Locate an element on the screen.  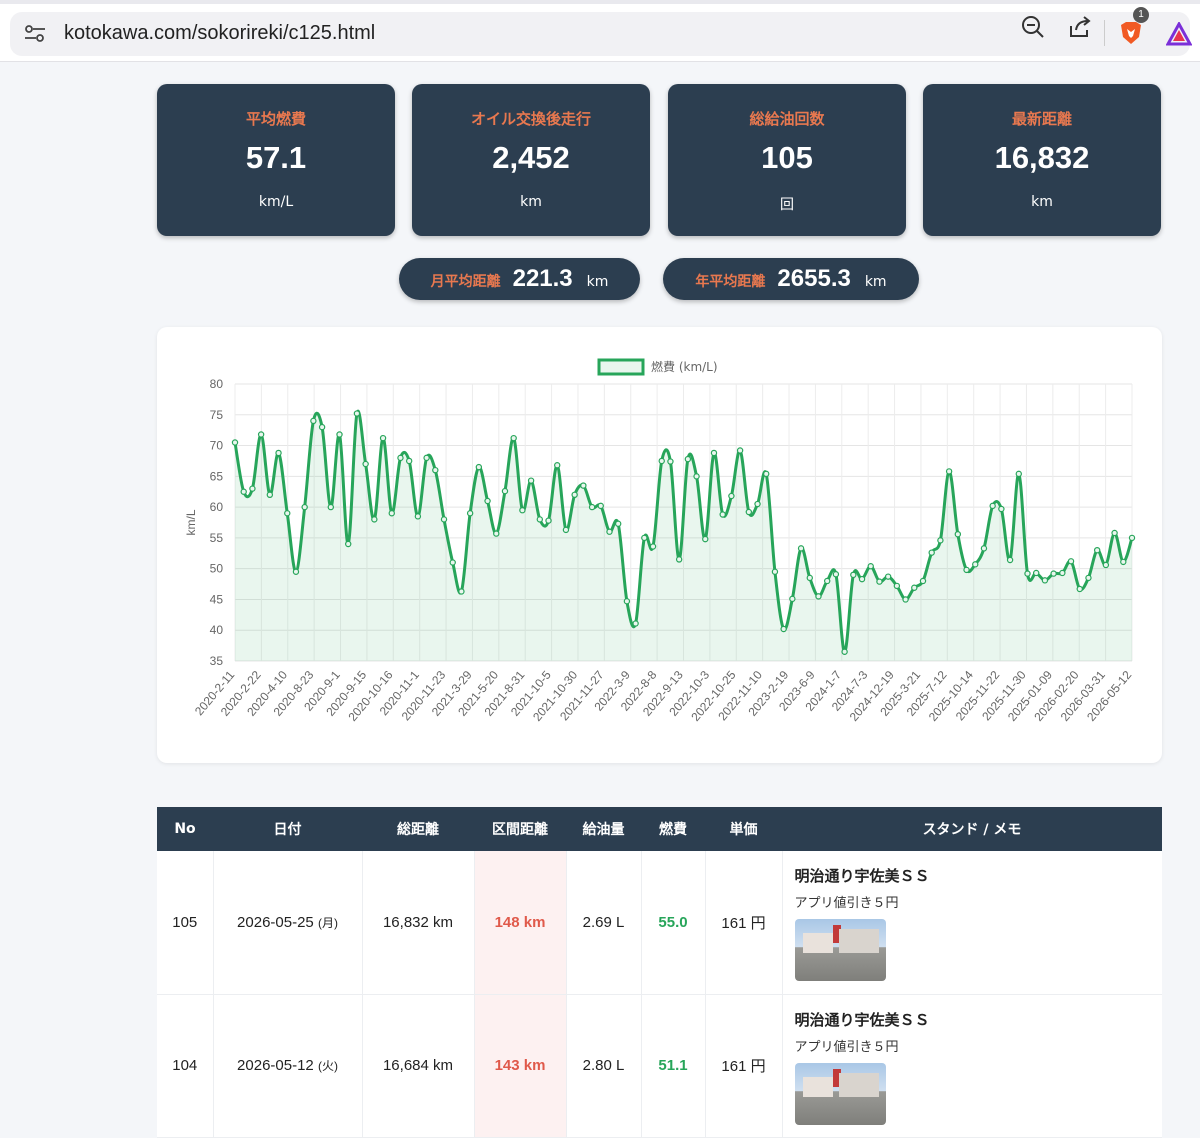
cell-date: 2026-05-25 (月) is located at coordinates (288, 923).